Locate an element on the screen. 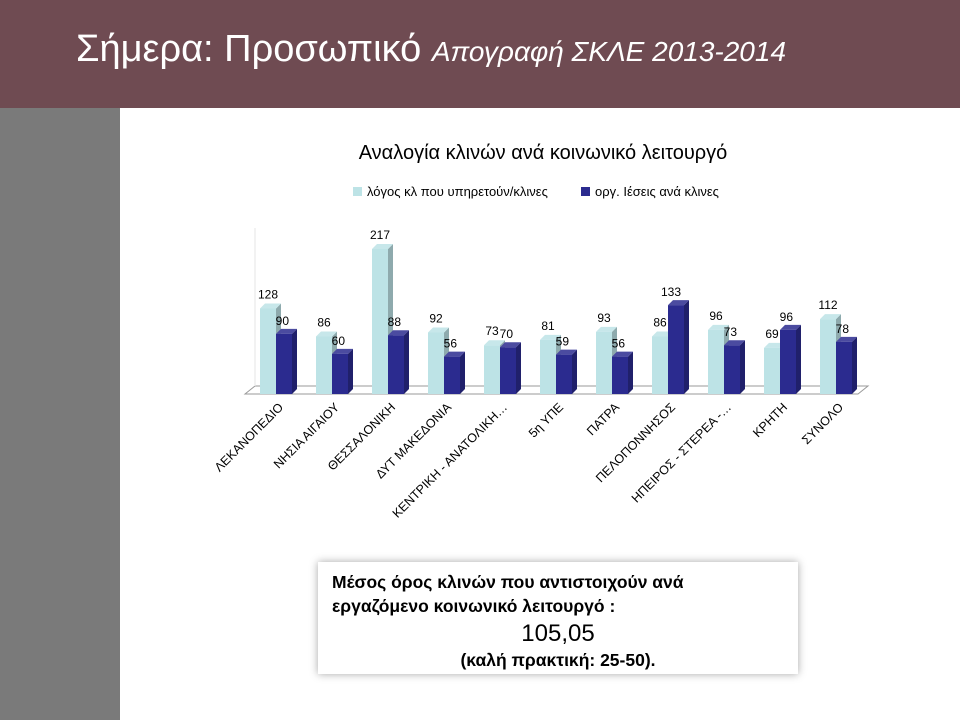 The image size is (960, 720). bar-s2-5-front is located at coordinates (564, 374).